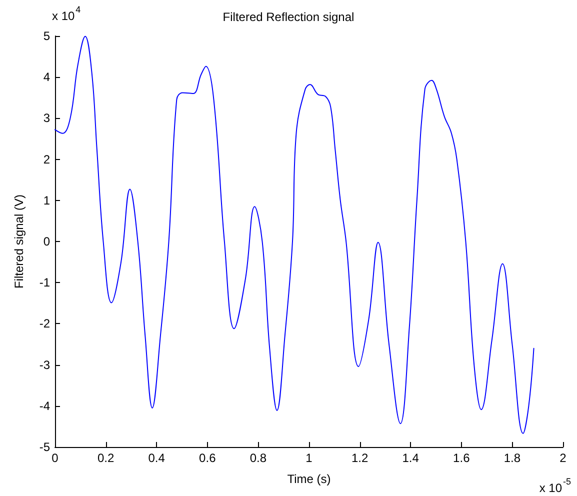 The height and width of the screenshot is (496, 577). I want to click on y-tick-label: 2, so click(46, 159).